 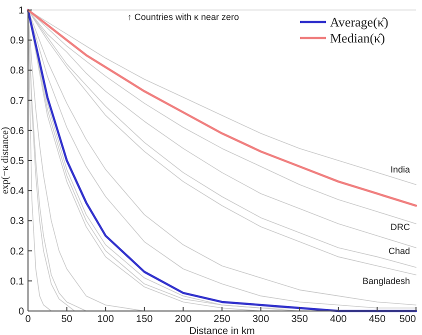 What do you see at coordinates (17, 161) in the screenshot?
I see `y-tick-label: 0.5` at bounding box center [17, 161].